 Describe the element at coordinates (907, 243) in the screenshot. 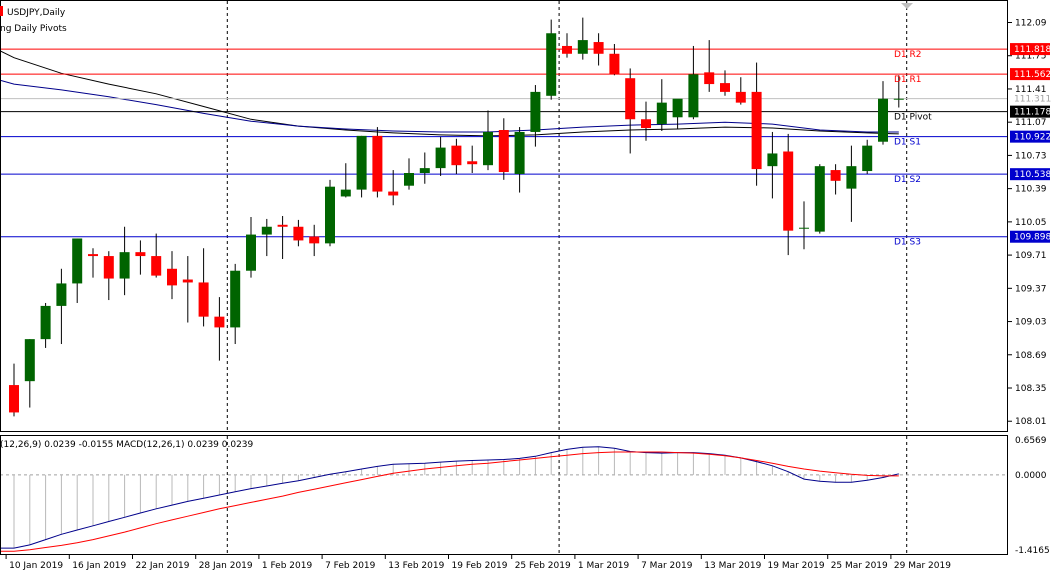

I see `pivot-level-name: D1 S3` at that location.